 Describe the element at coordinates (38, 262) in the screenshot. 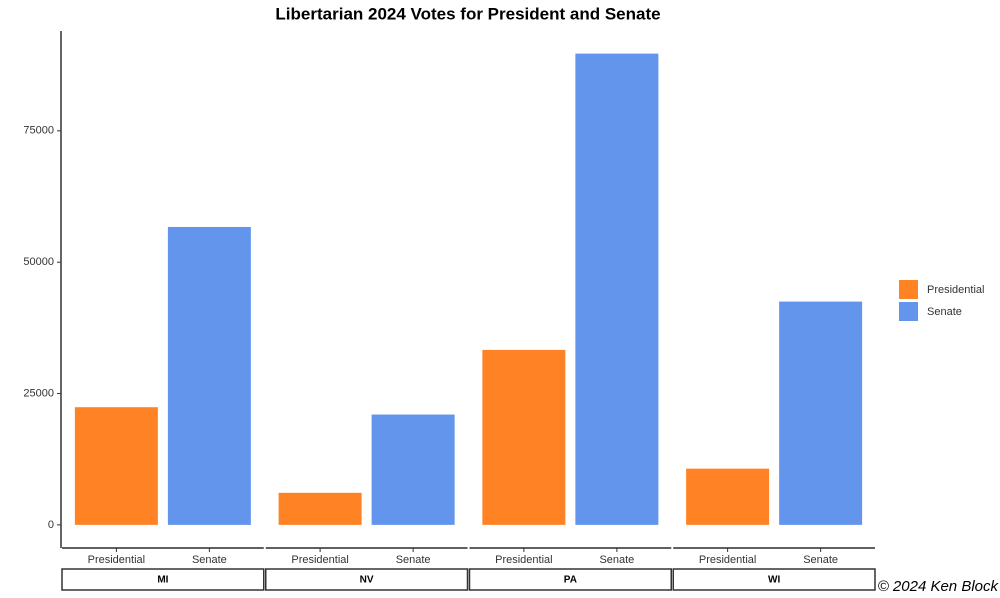

I see `y-tick-label: 50000` at that location.